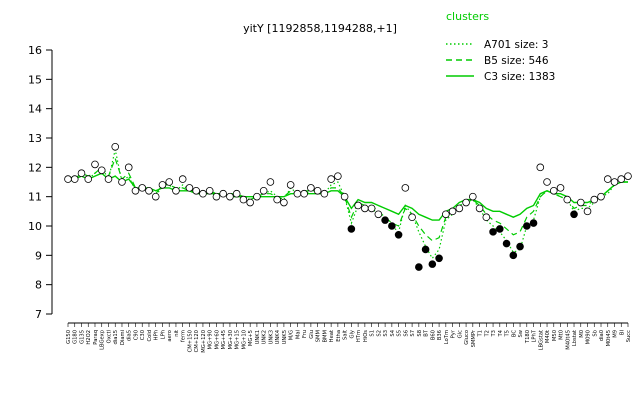 Image resolution: width=640 pixels, height=400 pixels. Describe the element at coordinates (398, 235) in the screenshot. I see `data-point-s5` at that location.